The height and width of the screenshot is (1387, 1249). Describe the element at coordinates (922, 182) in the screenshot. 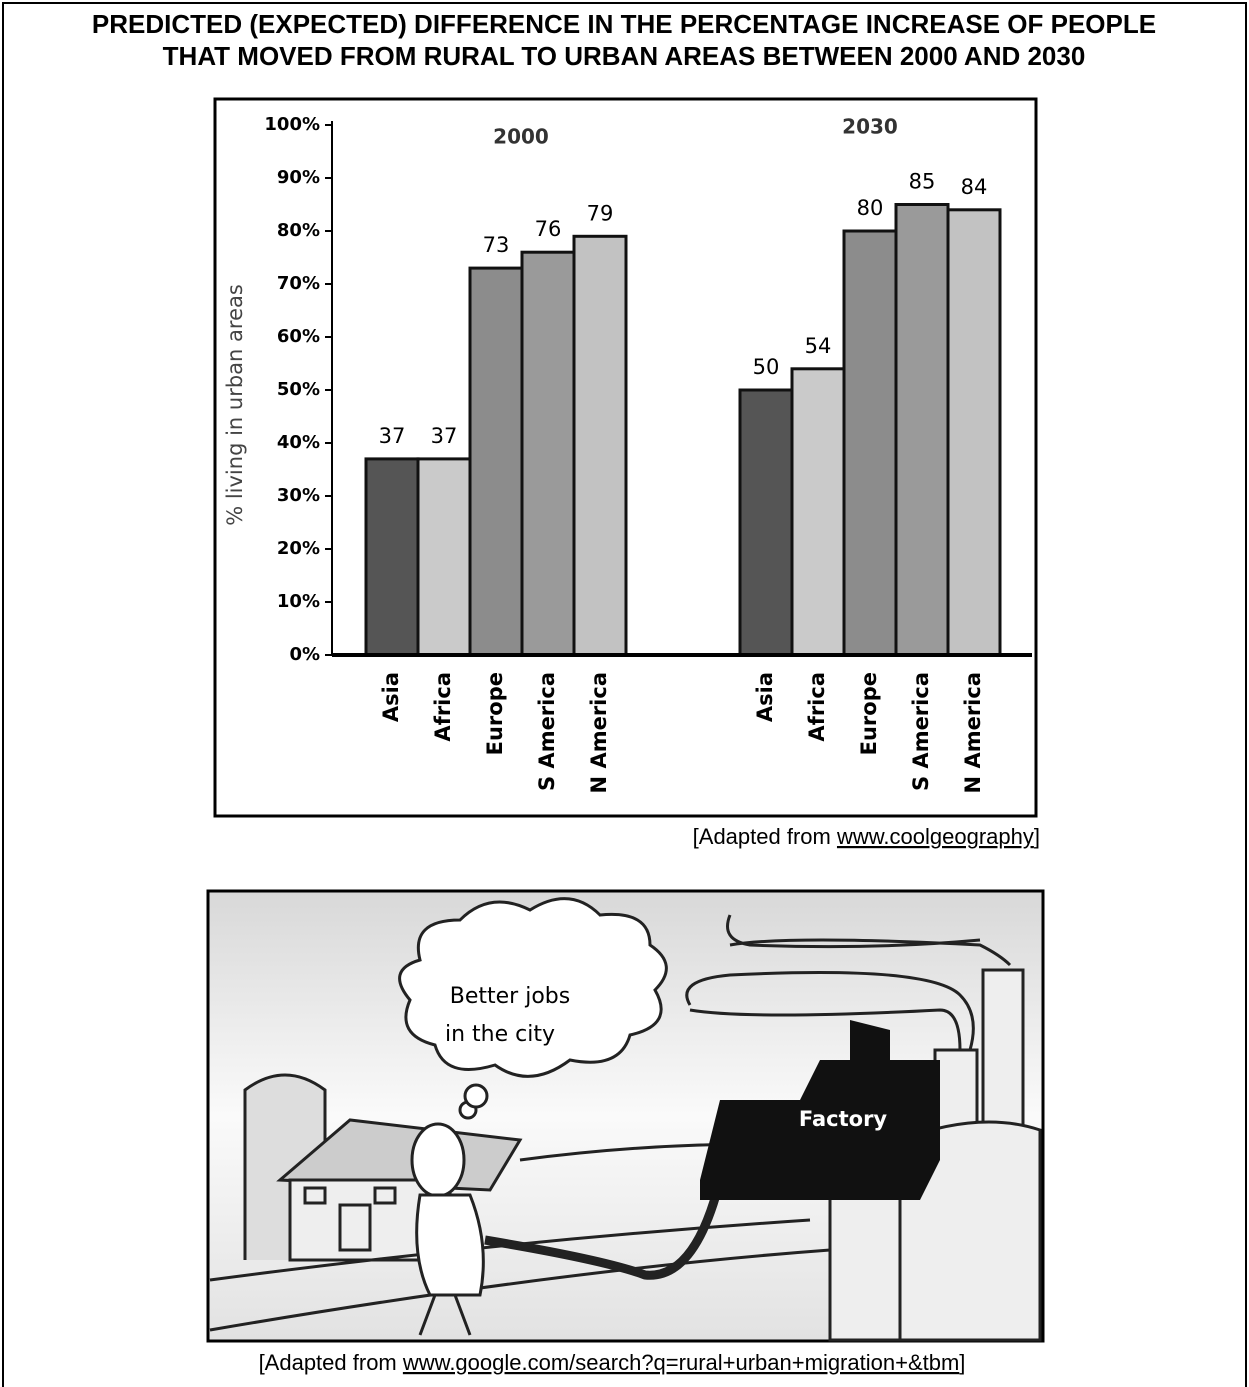

I see `value-label: 85` at that location.